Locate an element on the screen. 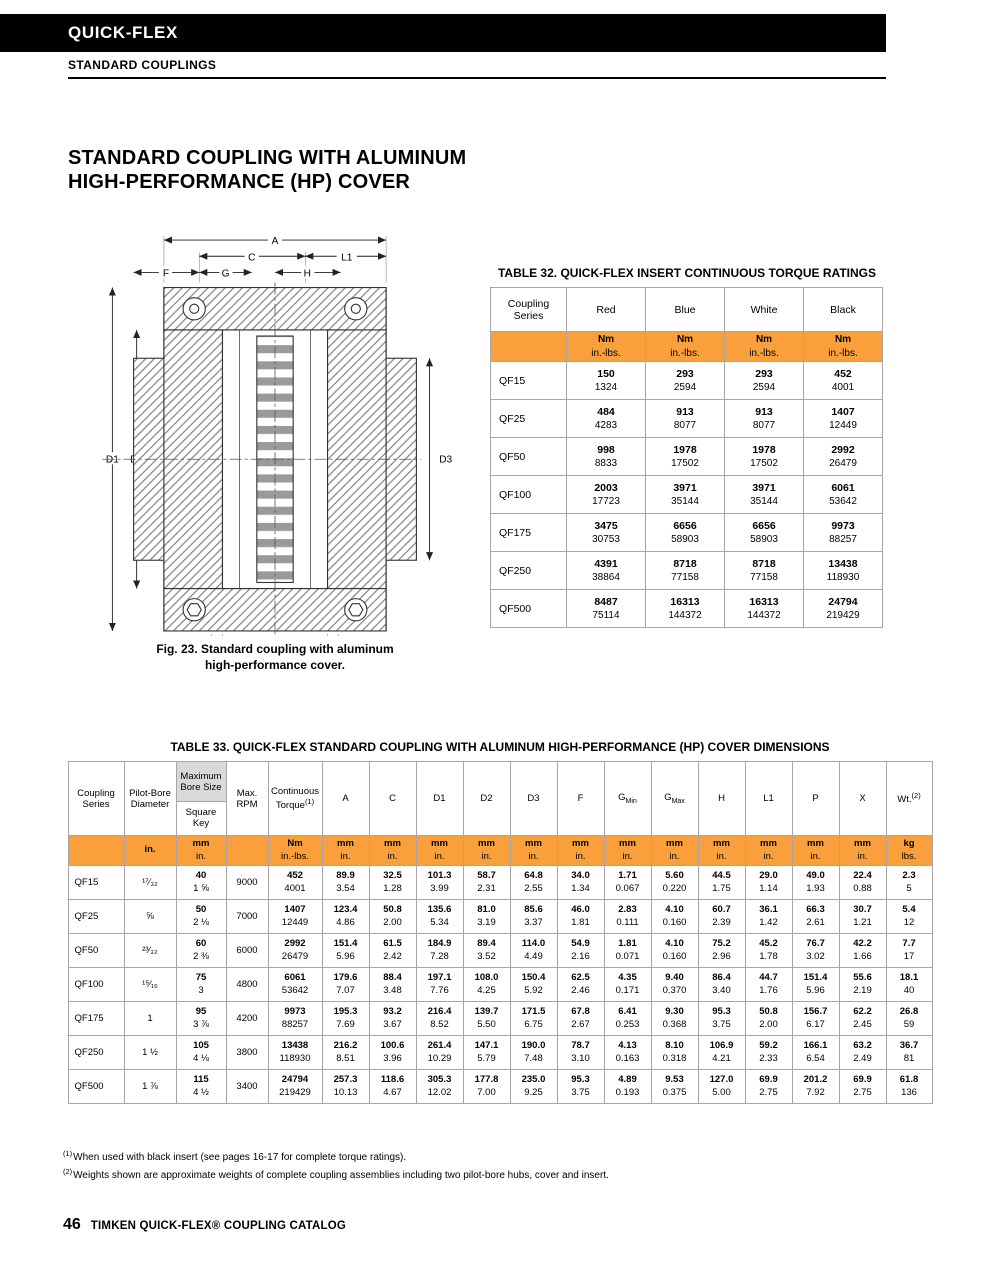 Image resolution: width=1000 pixels, height=1280 pixels. metric-value: 6061 is located at coordinates (843, 487).